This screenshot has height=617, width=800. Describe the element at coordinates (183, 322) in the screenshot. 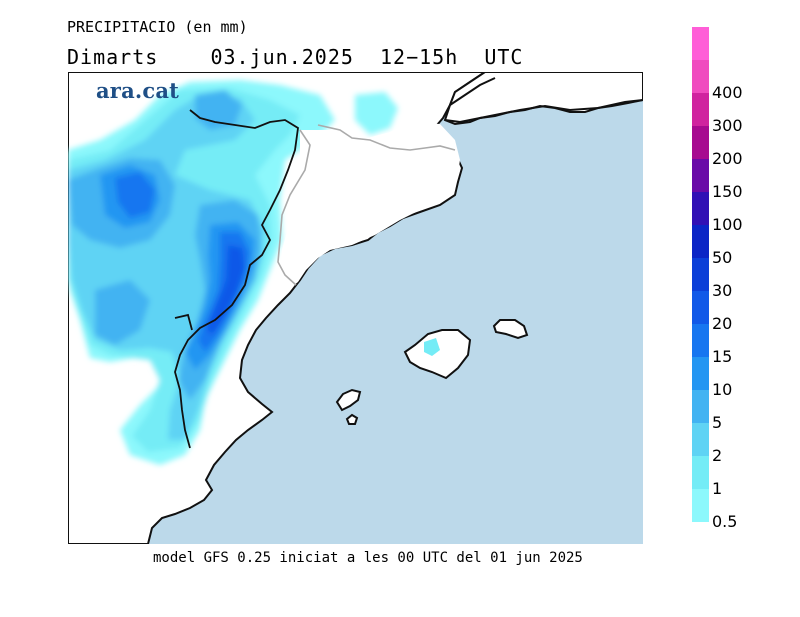

I see `border-valencia-west` at that location.